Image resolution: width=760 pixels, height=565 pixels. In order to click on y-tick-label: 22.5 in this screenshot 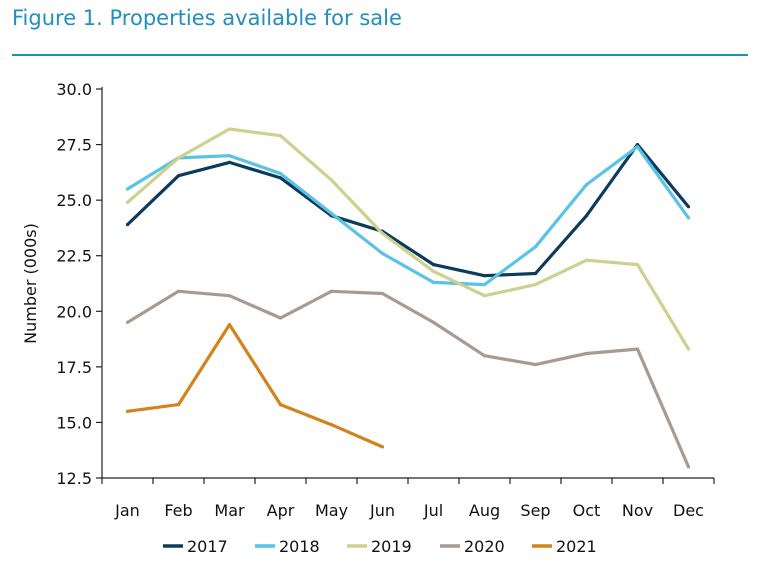, I will do `click(74, 256)`.